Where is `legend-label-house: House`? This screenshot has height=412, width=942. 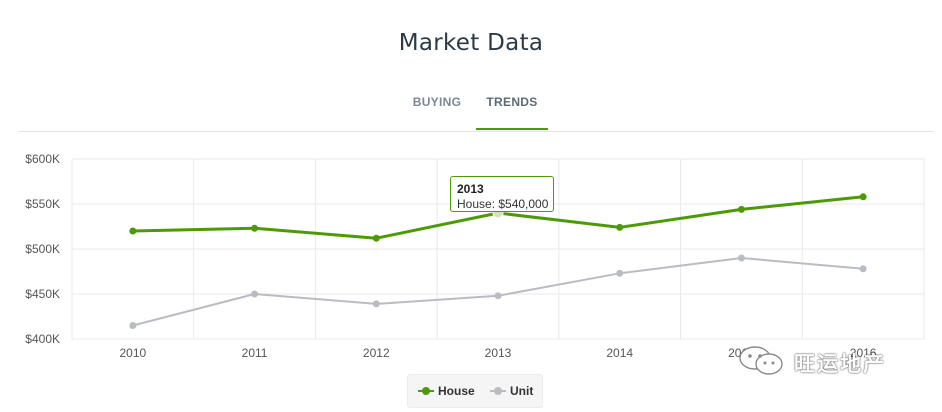
legend-label-house: House is located at coordinates (456, 391).